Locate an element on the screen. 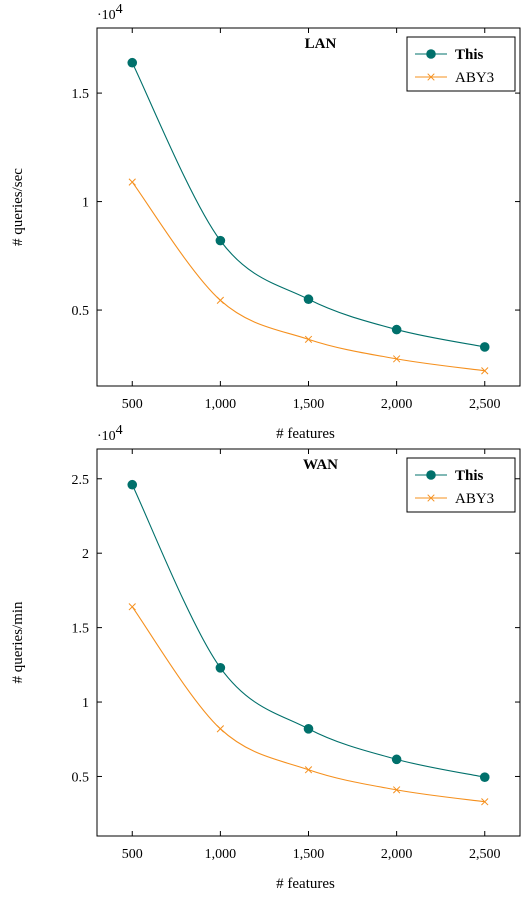  lan-x-tick-label: 500 is located at coordinates (132, 404).